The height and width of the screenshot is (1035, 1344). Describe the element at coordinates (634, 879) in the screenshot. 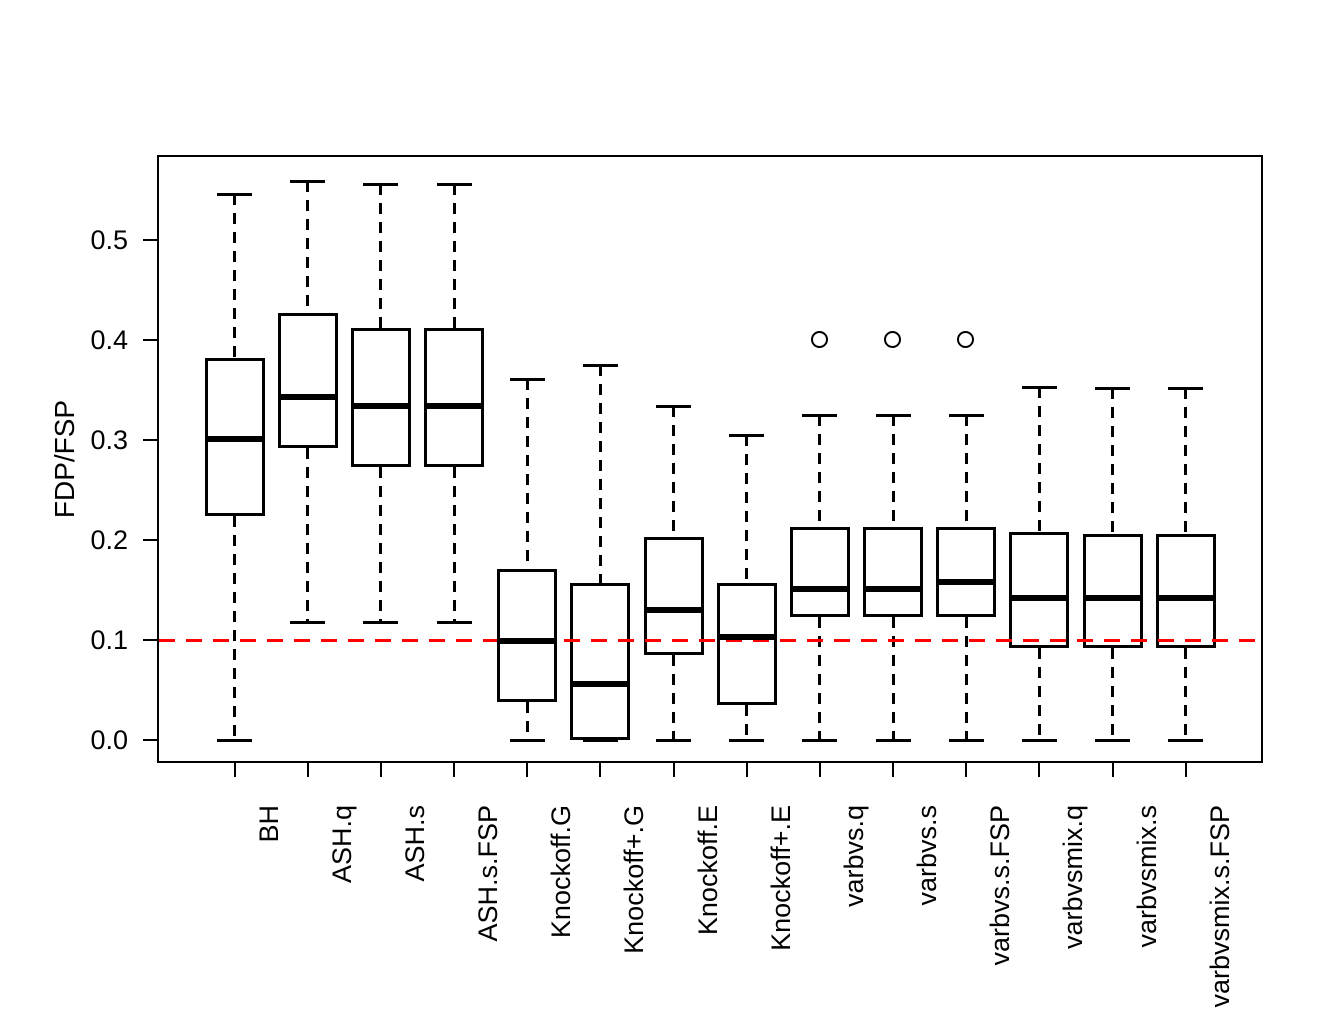

I see `x-category-label: Knockoff+.G` at that location.